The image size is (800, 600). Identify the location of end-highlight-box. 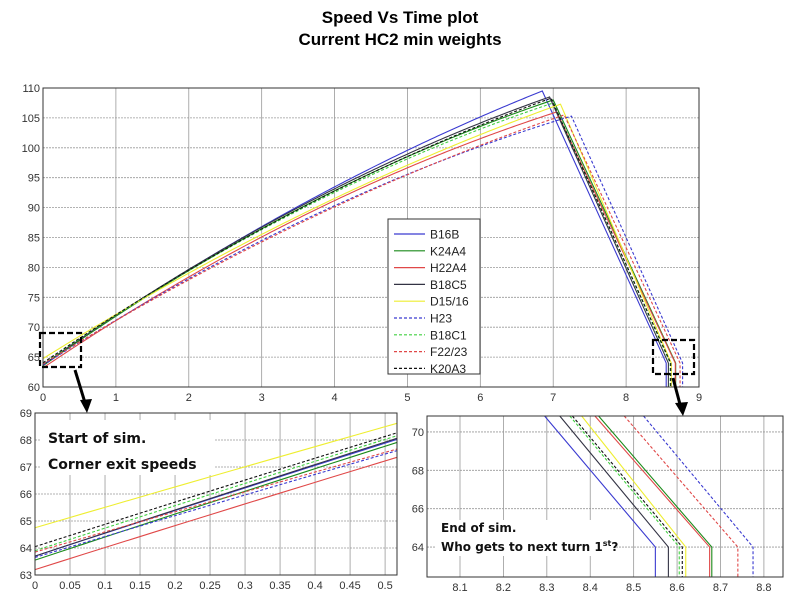
(673, 357).